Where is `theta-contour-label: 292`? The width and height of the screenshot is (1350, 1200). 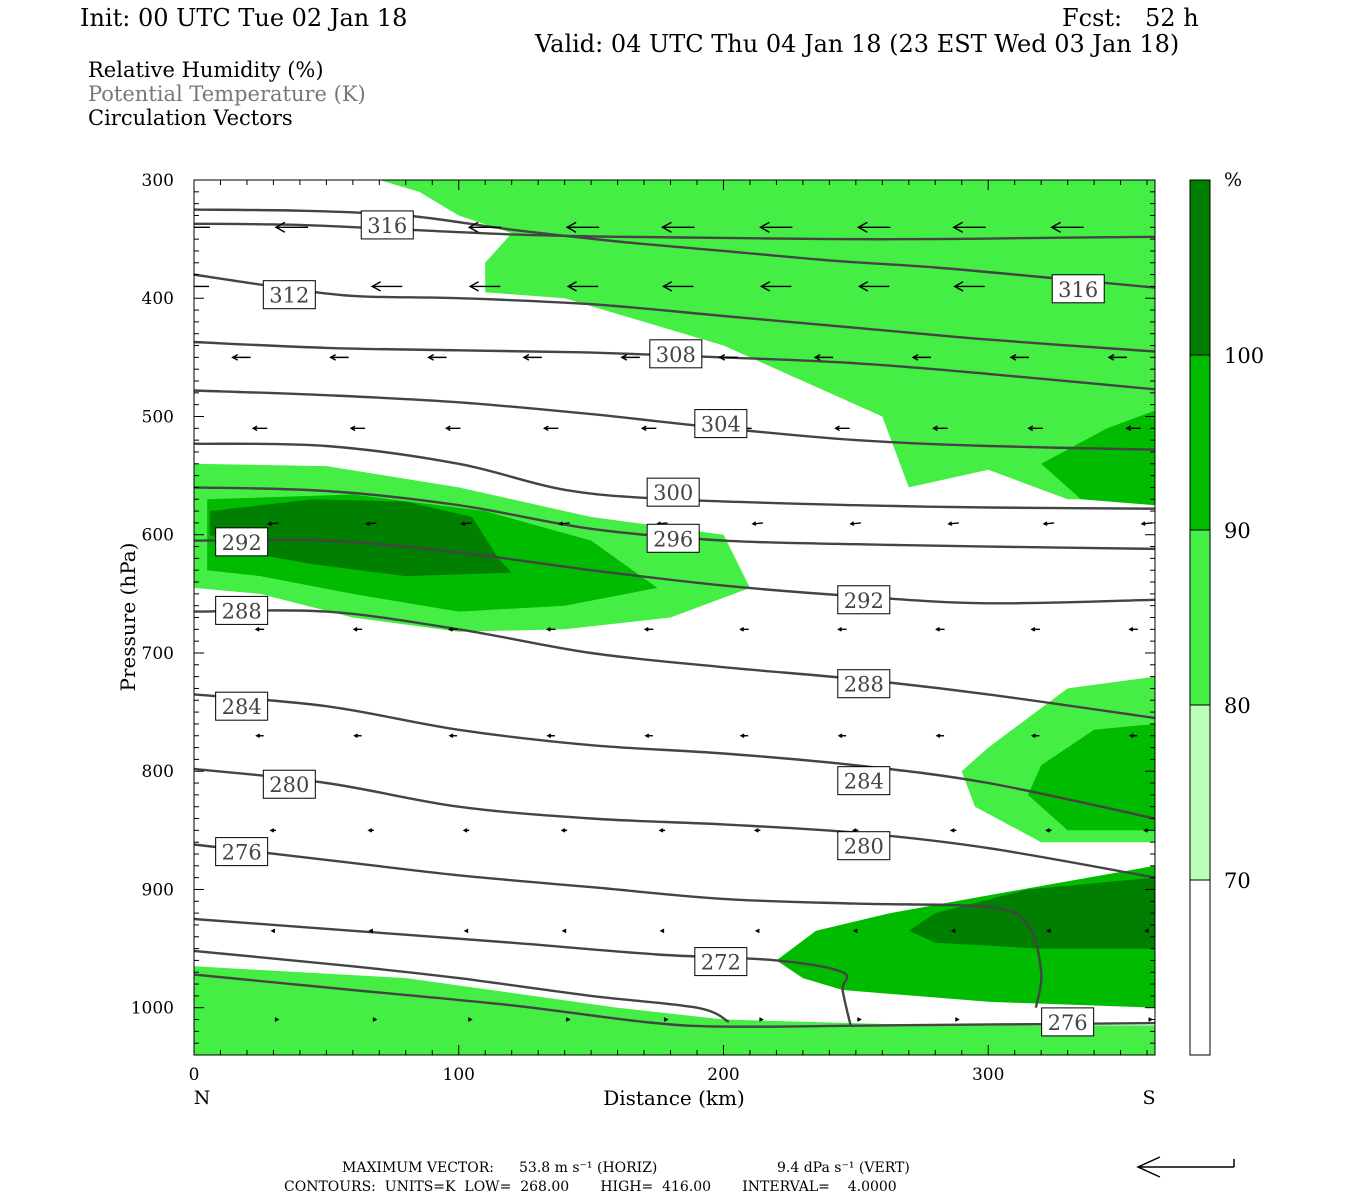 theta-contour-label: 292 is located at coordinates (242, 542).